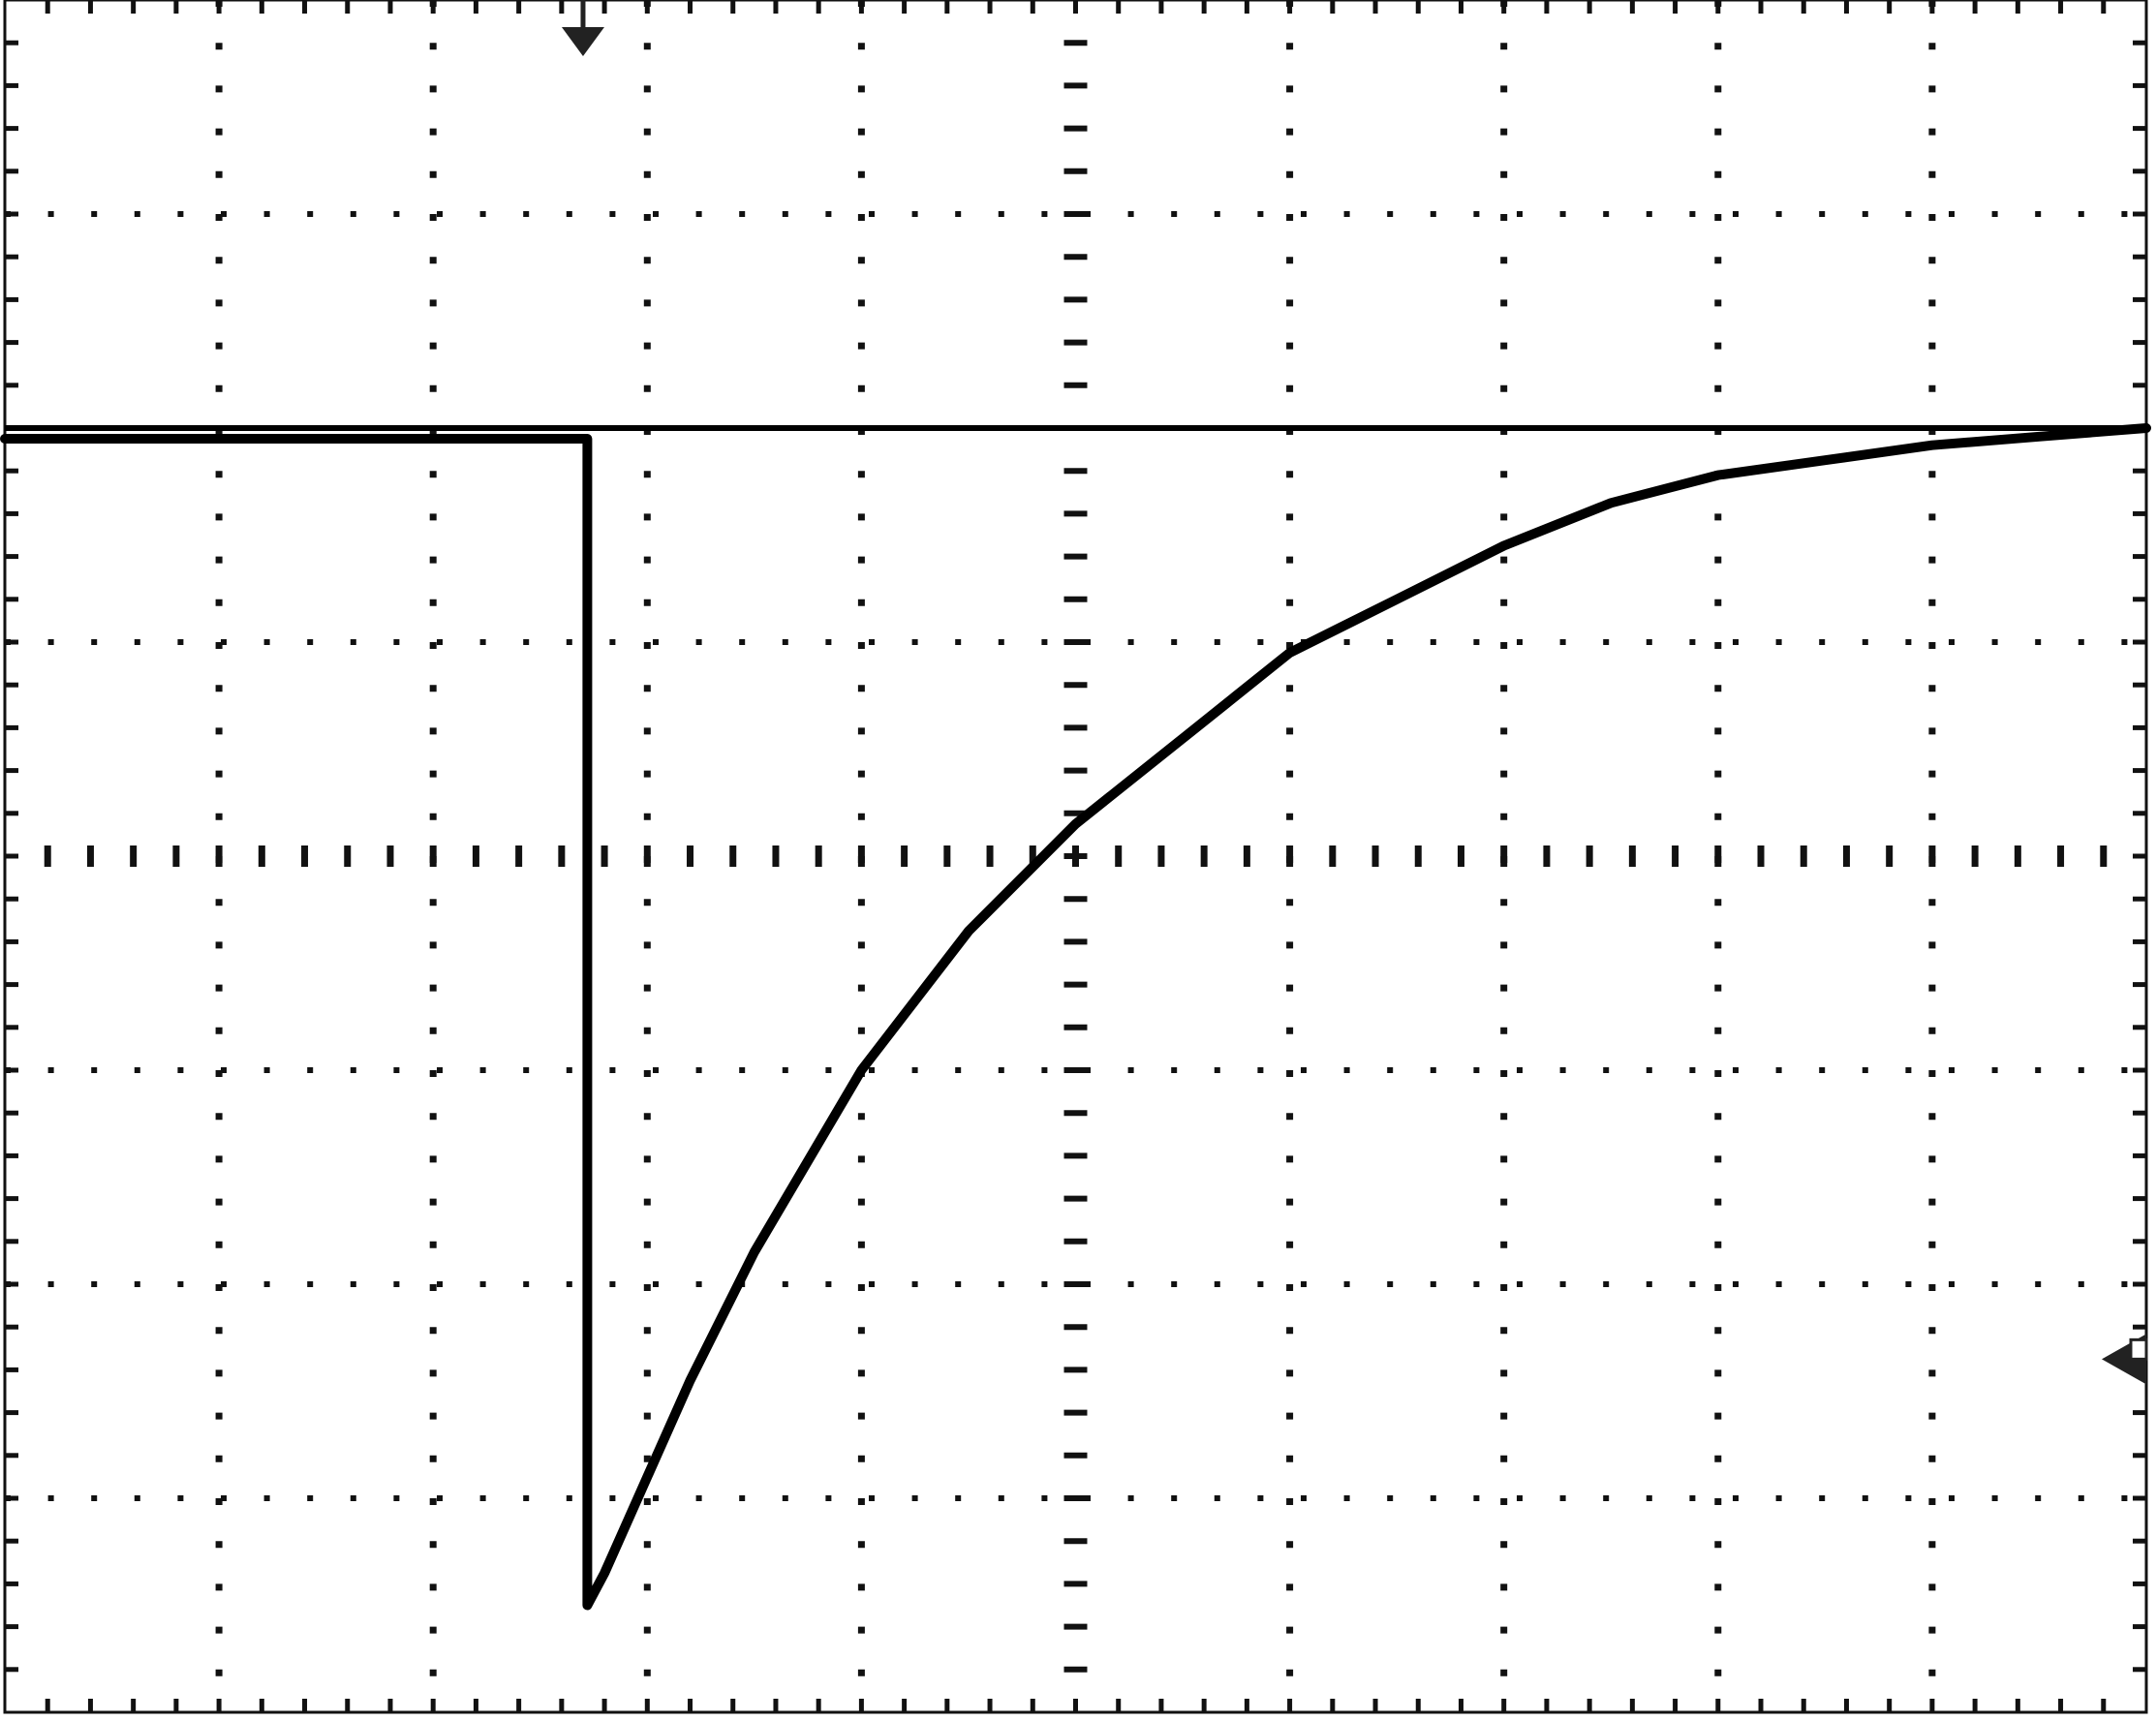  Describe the element at coordinates (582, 41) in the screenshot. I see `trigger-marker-icon` at that location.